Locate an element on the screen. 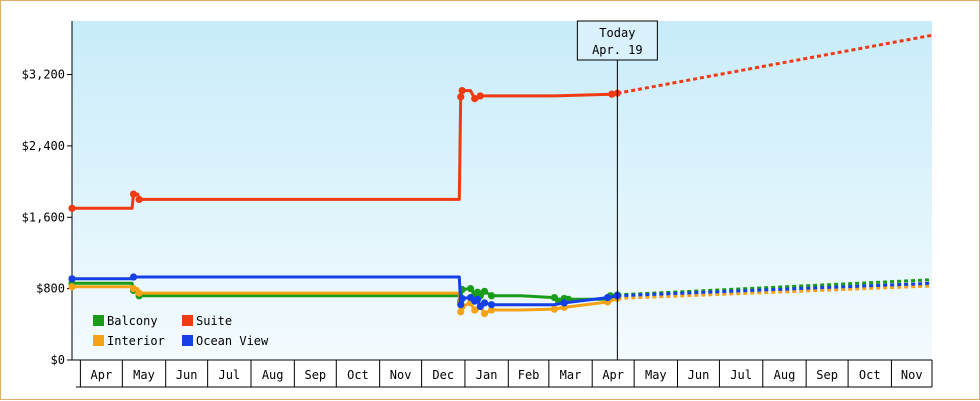 This screenshot has width=980, height=401. legend-label: Suite is located at coordinates (214, 321).